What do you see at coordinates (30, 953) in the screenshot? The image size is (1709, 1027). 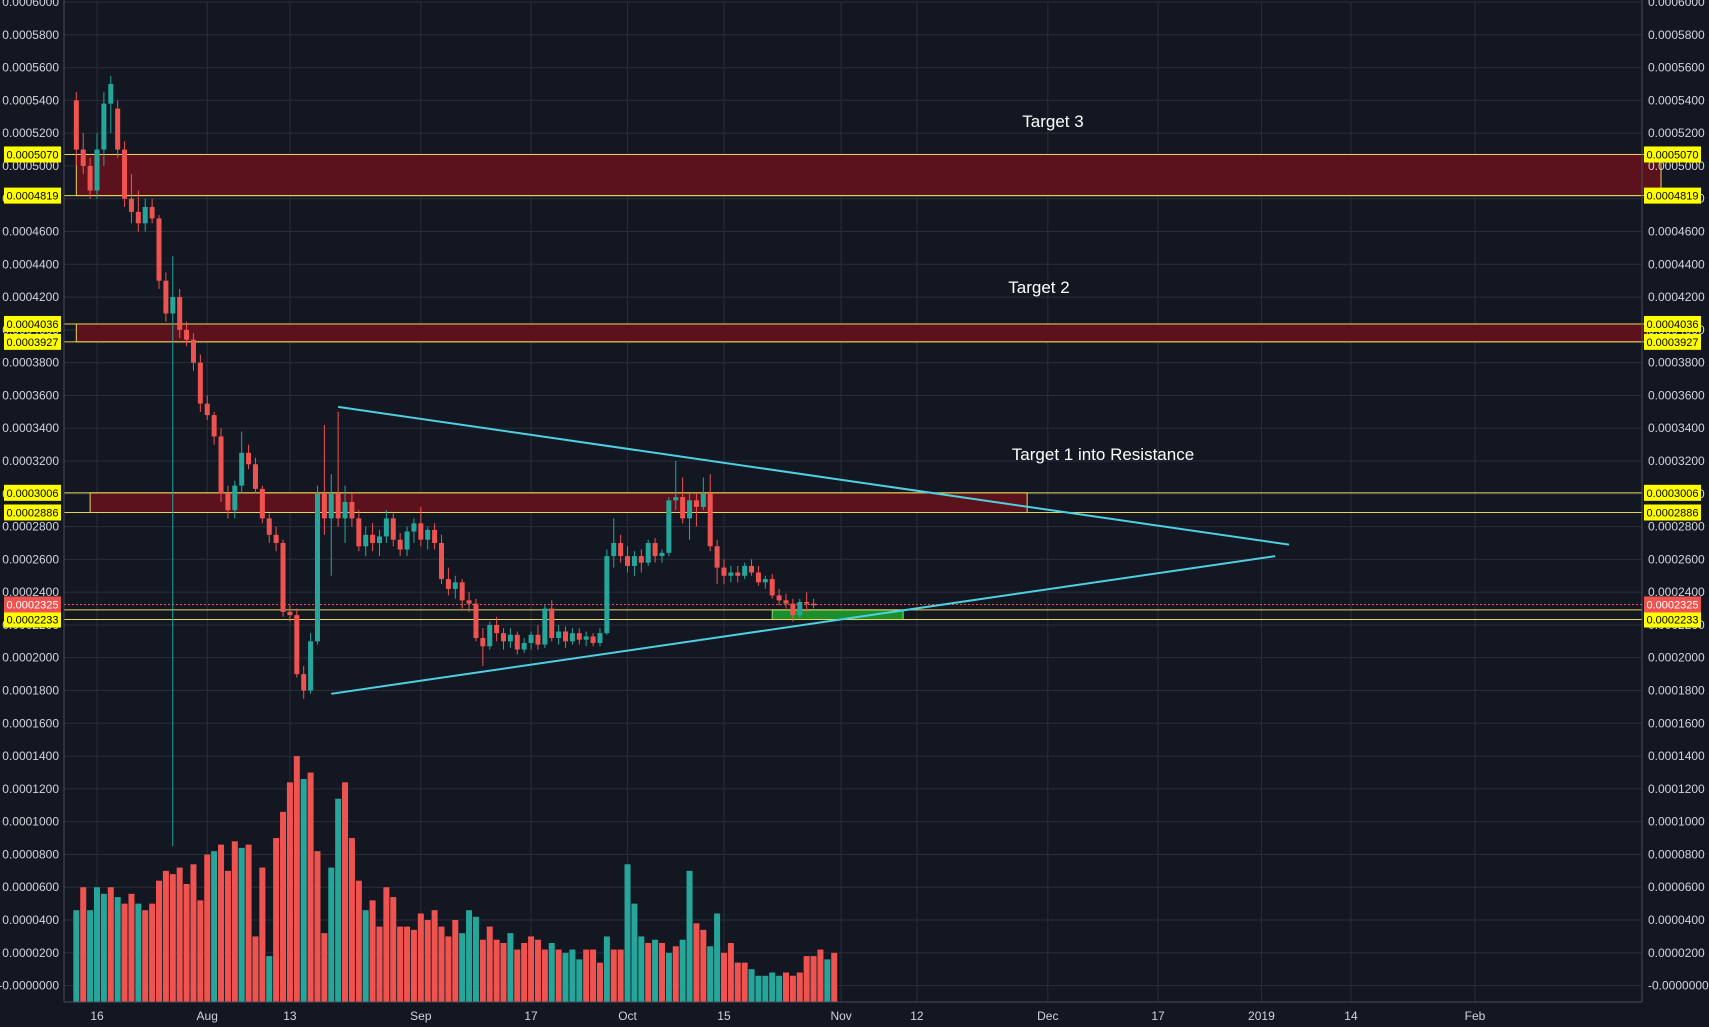 I see `y-tick-label-left: 0.0000200` at bounding box center [30, 953].